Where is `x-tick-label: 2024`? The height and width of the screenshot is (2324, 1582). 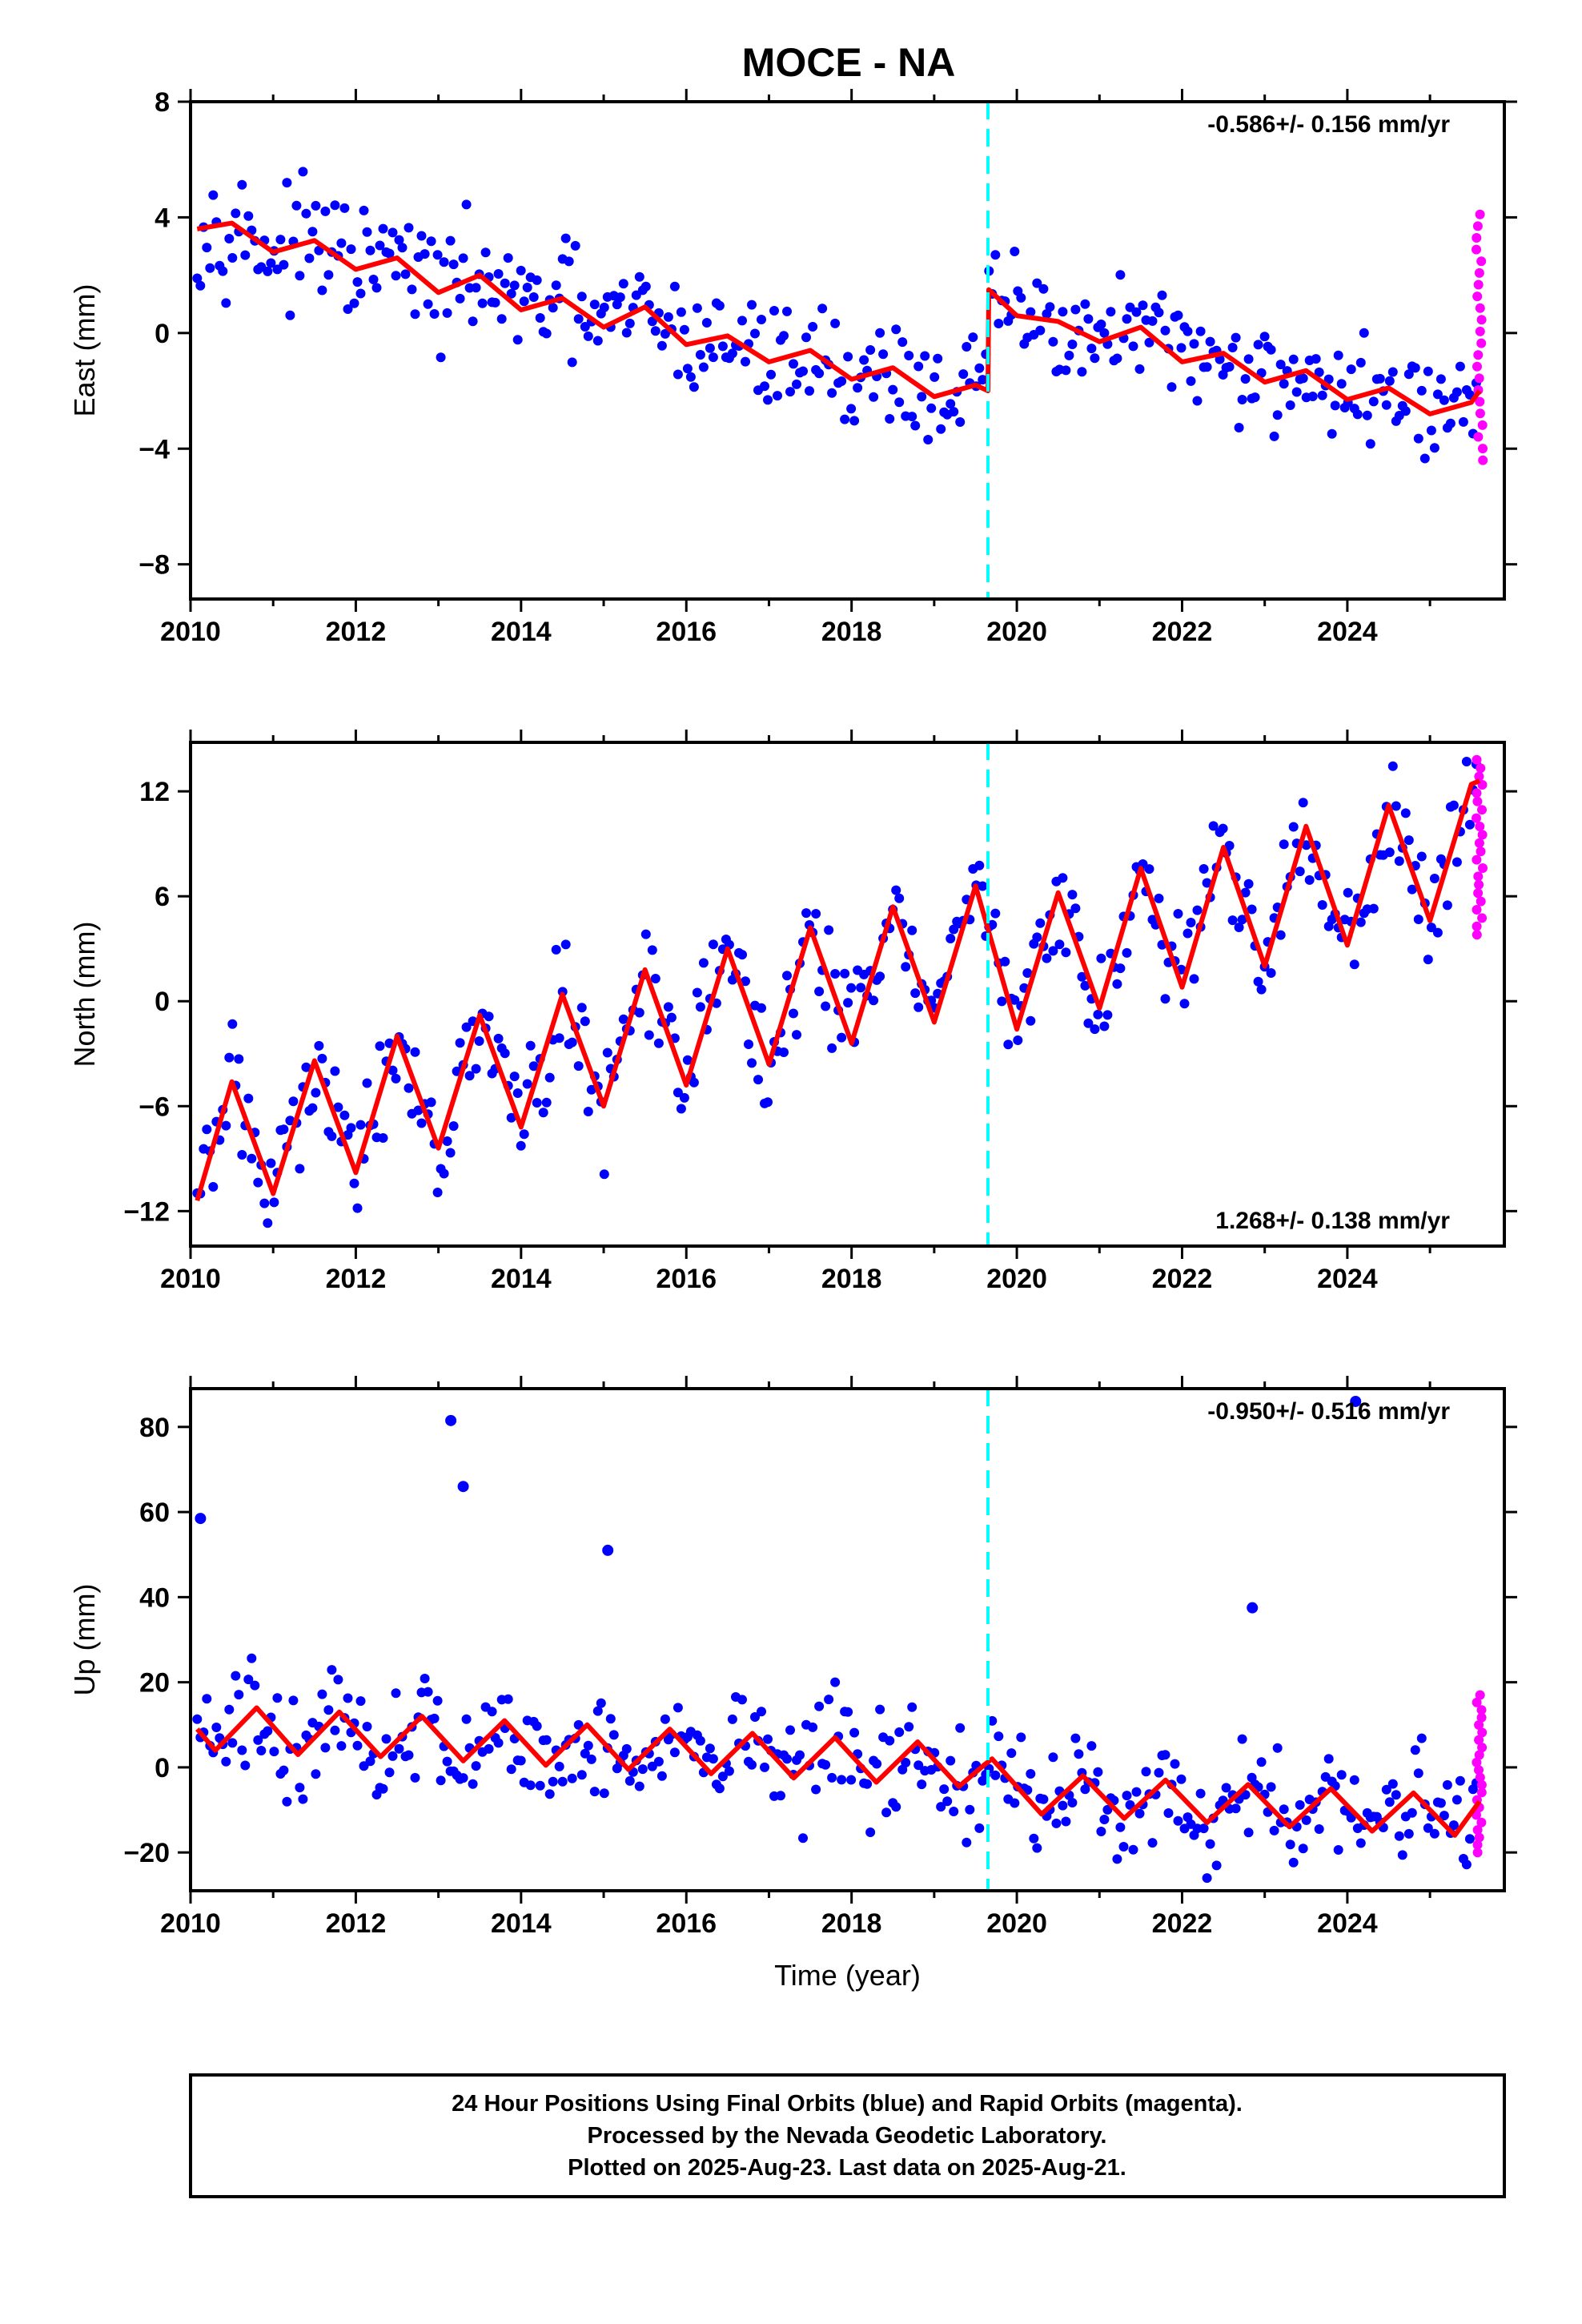
x-tick-label: 2024 is located at coordinates (1348, 1923).